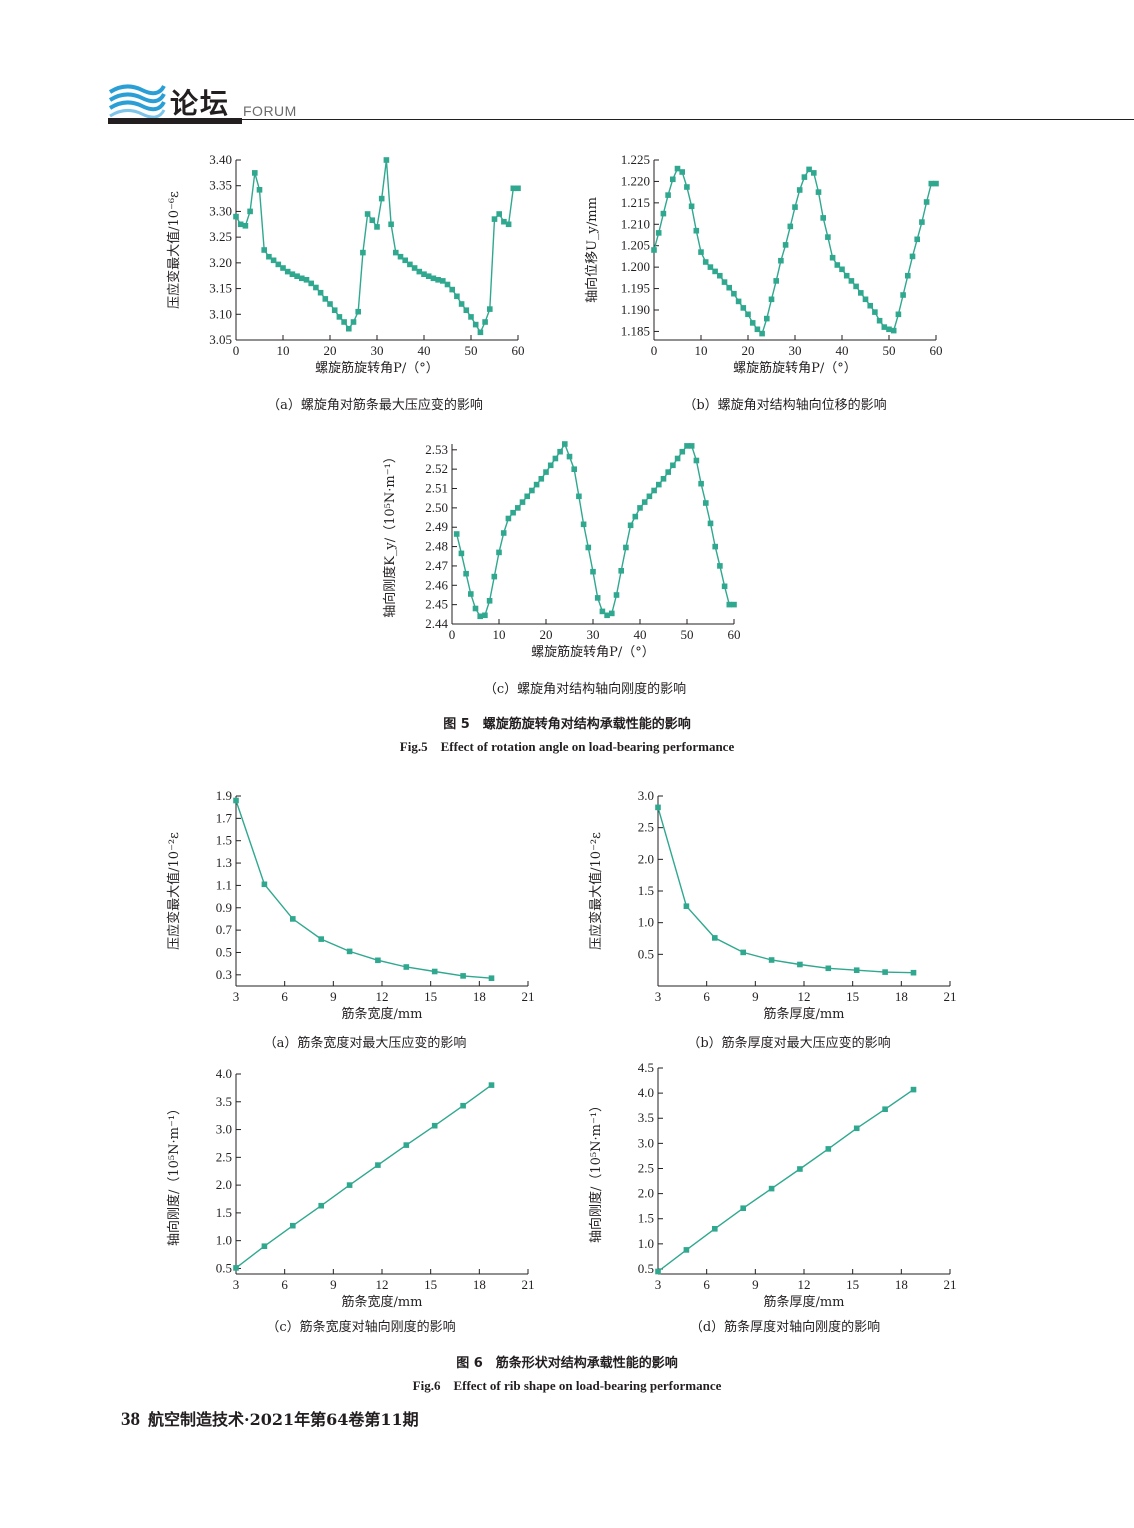 The image size is (1134, 1528). What do you see at coordinates (224, 817) in the screenshot?
I see `y-tick-label: 1.7` at bounding box center [224, 817].